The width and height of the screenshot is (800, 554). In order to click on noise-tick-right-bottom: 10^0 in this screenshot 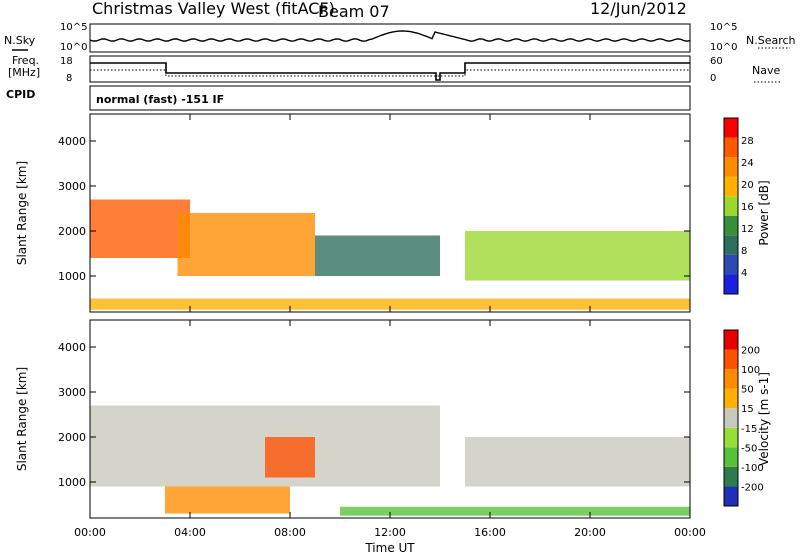, I will do `click(723, 47)`.